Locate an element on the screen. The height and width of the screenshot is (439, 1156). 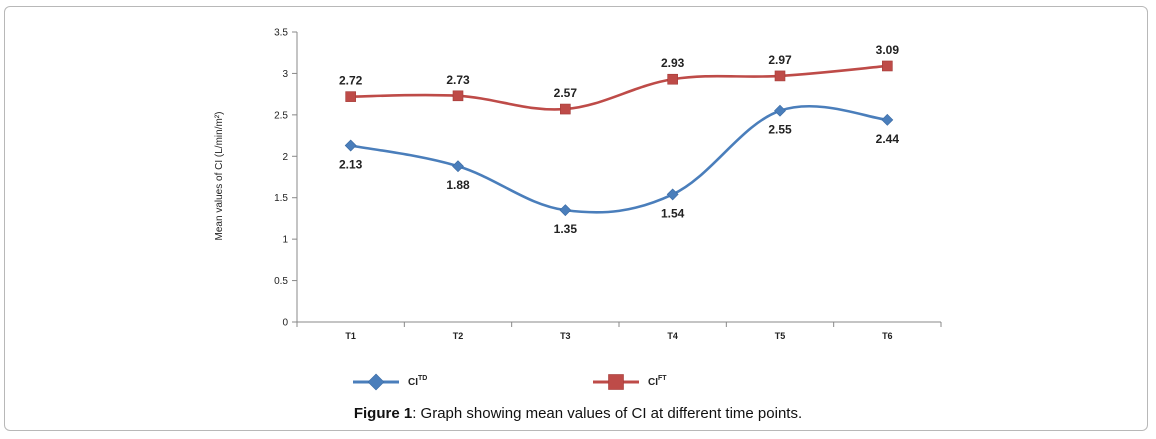
data-label: 2.57 is located at coordinates (566, 93).